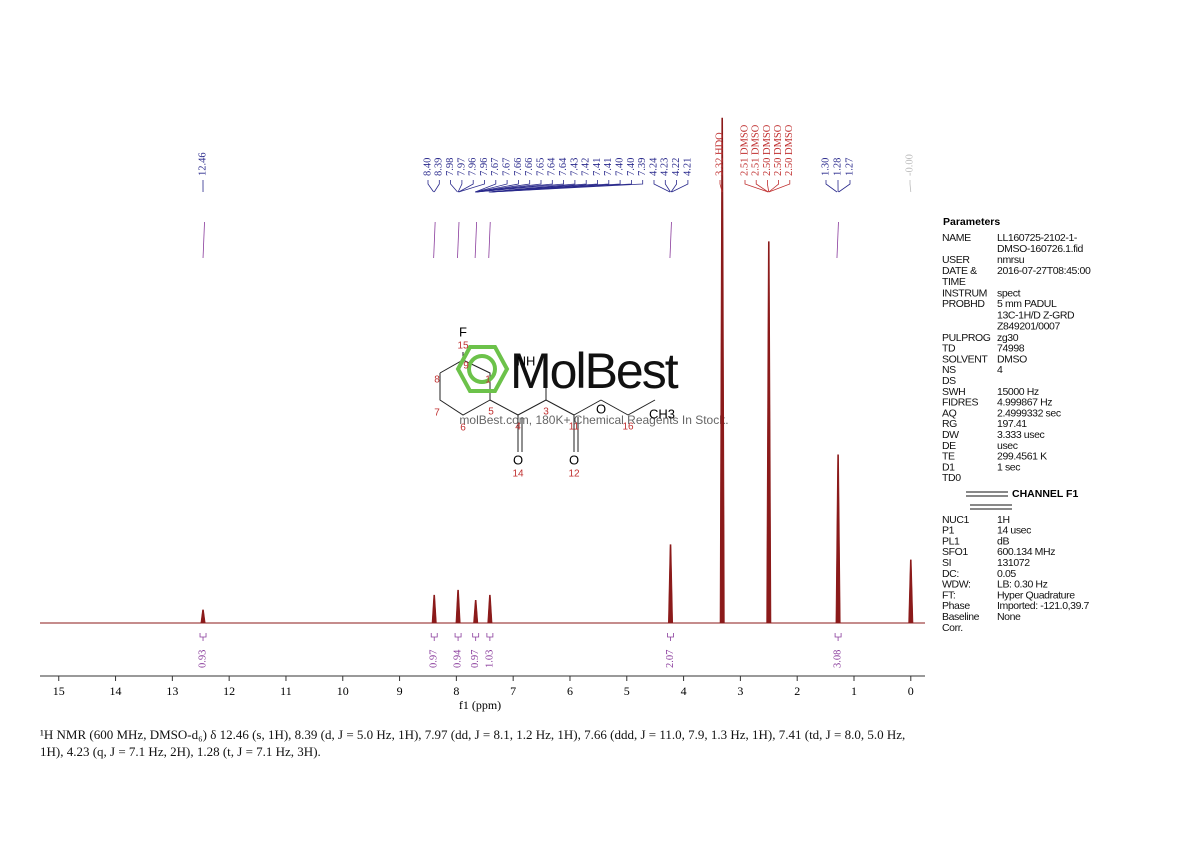 This screenshot has height=841, width=1190. I want to click on param-value: spect, so click(1009, 293).